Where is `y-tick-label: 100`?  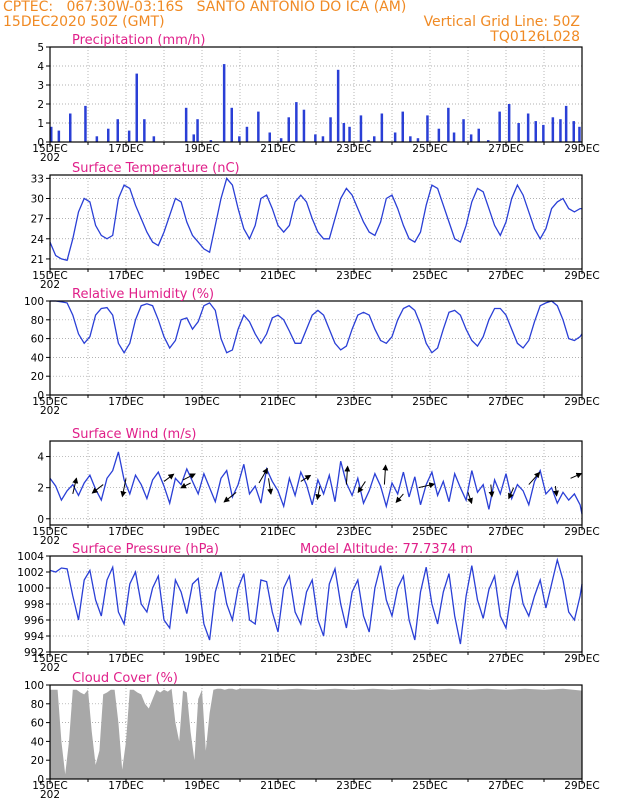
y-tick-label: 100 is located at coordinates (34, 302).